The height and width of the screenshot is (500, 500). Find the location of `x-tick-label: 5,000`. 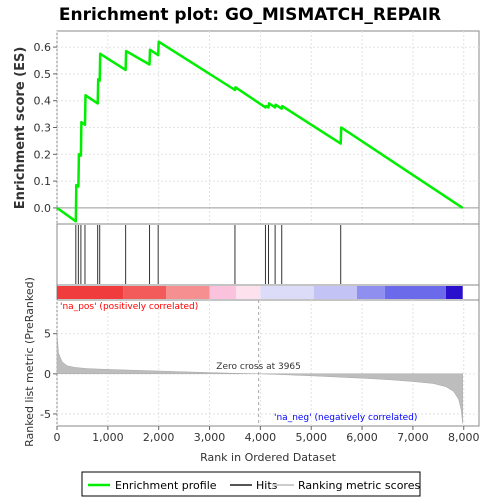

x-tick-label: 5,000 is located at coordinates (311, 437).